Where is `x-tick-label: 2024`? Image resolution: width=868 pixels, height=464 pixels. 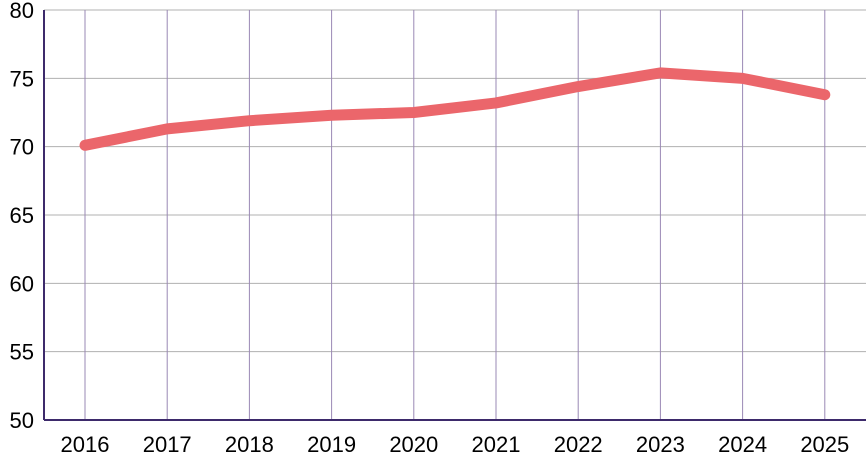 x-tick-label: 2024 is located at coordinates (742, 444).